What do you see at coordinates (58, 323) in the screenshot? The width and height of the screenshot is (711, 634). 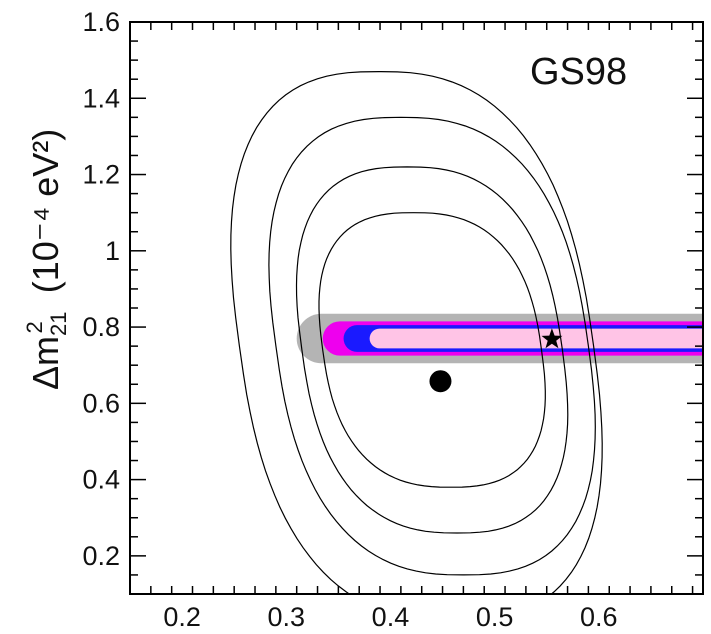 I see `ylabel-subscript: 21` at bounding box center [58, 323].